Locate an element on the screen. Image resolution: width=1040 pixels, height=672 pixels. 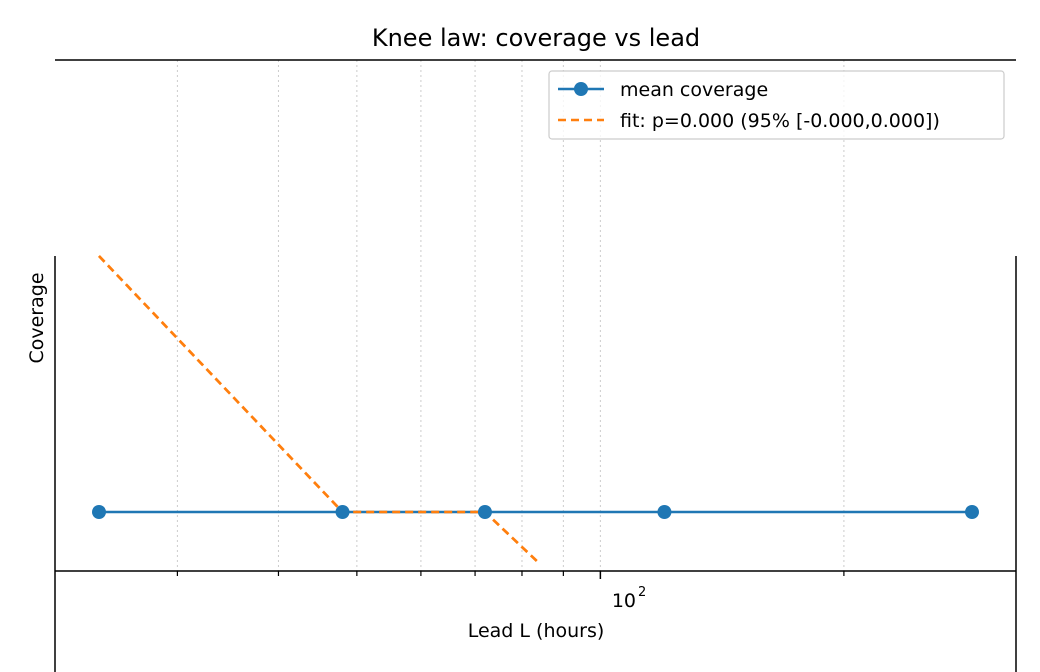
legend-label-fit: fit: p=0.000 (95% [-0.000,0.000]) is located at coordinates (780, 121).